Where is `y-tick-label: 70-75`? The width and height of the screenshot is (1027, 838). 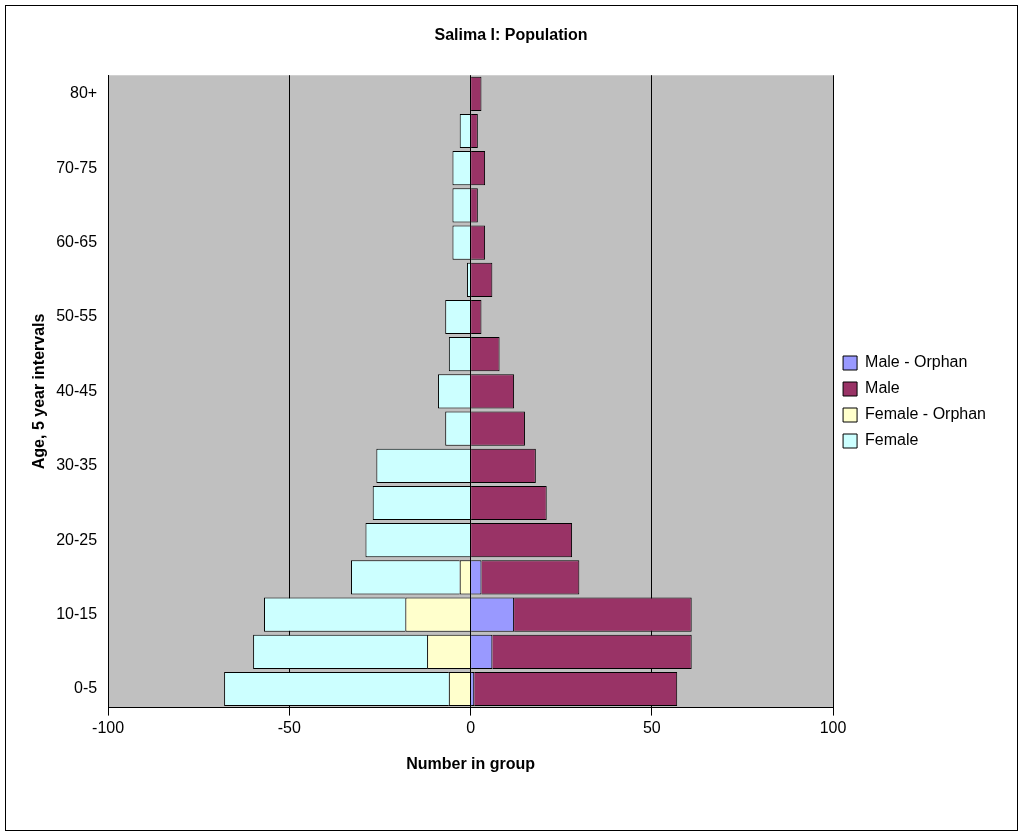
y-tick-label: 70-75 is located at coordinates (77, 167).